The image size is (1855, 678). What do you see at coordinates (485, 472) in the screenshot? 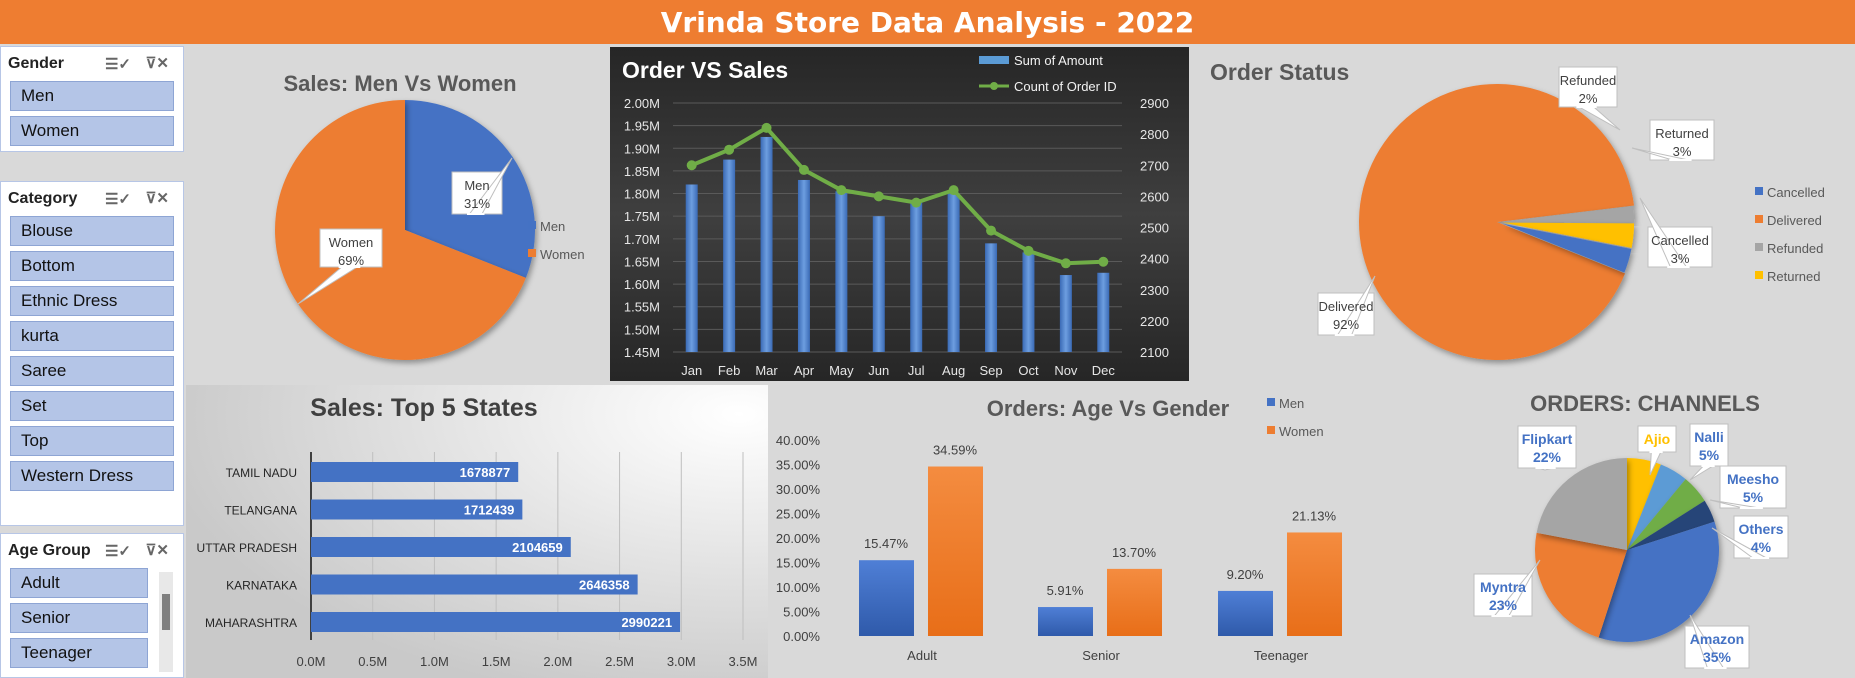
I see `state-value-tamil-nadu: 1678877` at bounding box center [485, 472].